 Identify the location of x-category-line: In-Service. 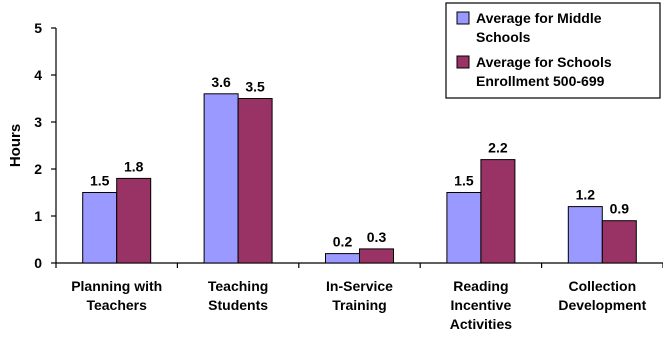
(359, 286).